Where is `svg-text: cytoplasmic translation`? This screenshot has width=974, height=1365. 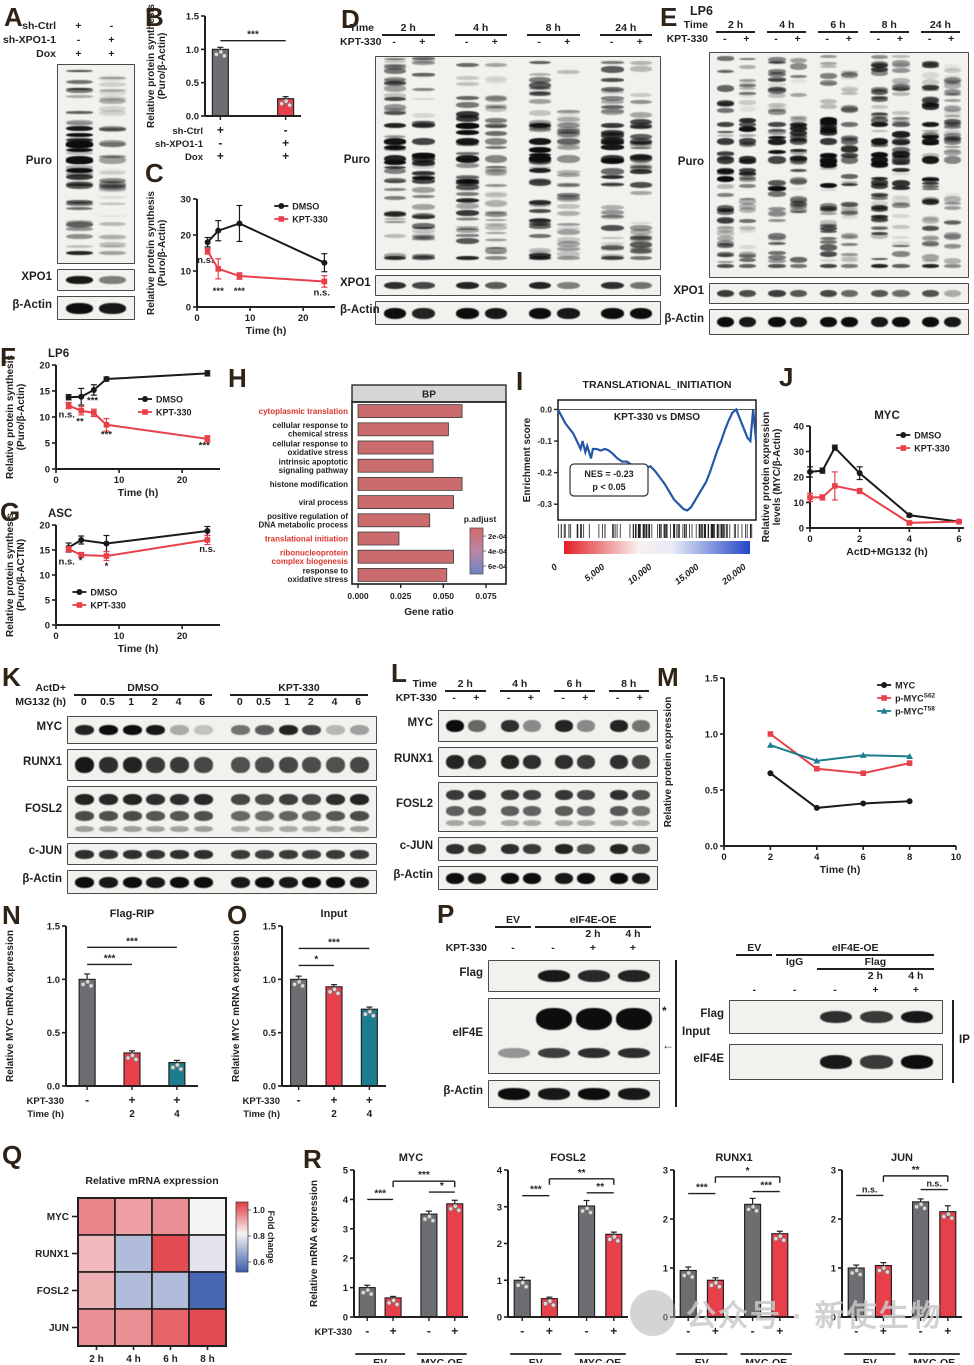 svg-text: cytoplasmic translation is located at coordinates (303, 411).